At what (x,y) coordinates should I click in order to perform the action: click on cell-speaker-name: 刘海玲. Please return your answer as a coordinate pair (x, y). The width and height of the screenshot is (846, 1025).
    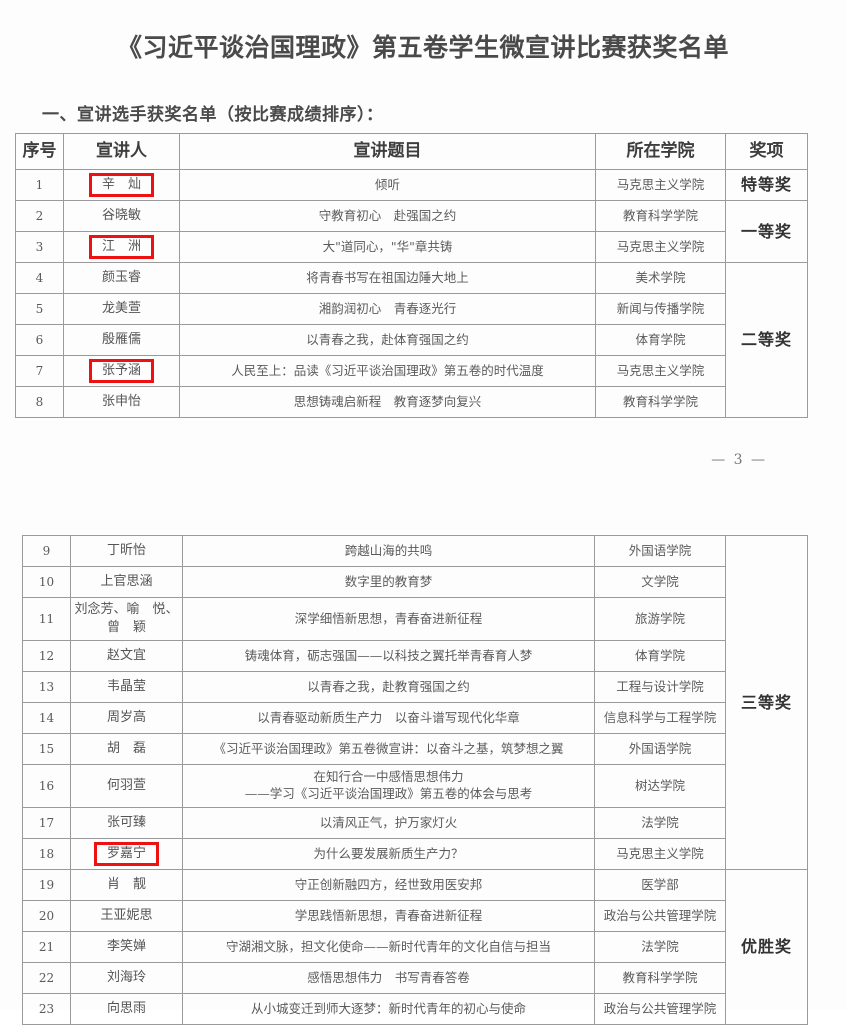
    Looking at the image, I should click on (126, 978).